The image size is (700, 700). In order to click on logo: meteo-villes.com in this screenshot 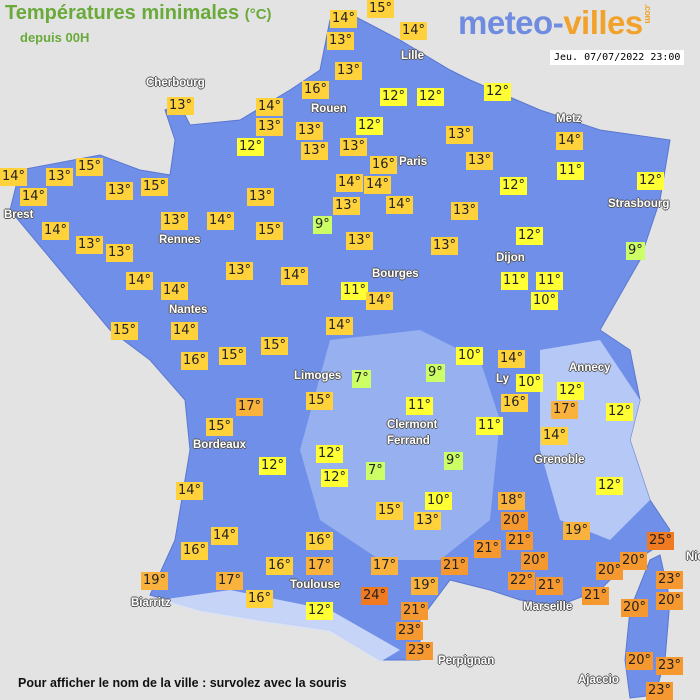, I will do `click(555, 23)`.